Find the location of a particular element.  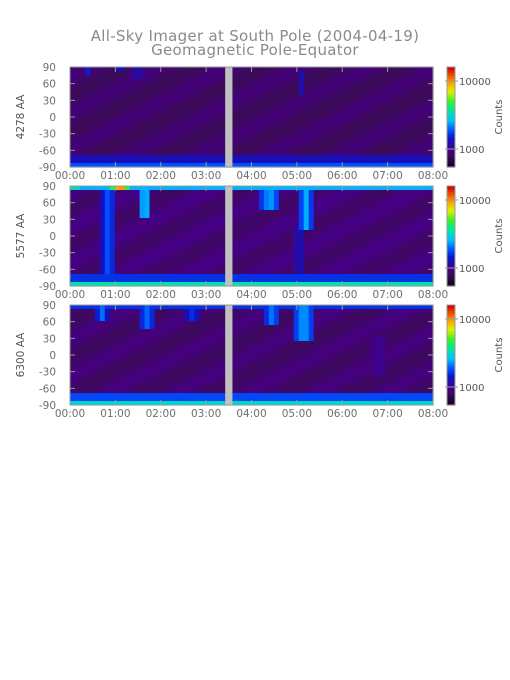

y-axis-label: 4278 AA is located at coordinates (21, 117).